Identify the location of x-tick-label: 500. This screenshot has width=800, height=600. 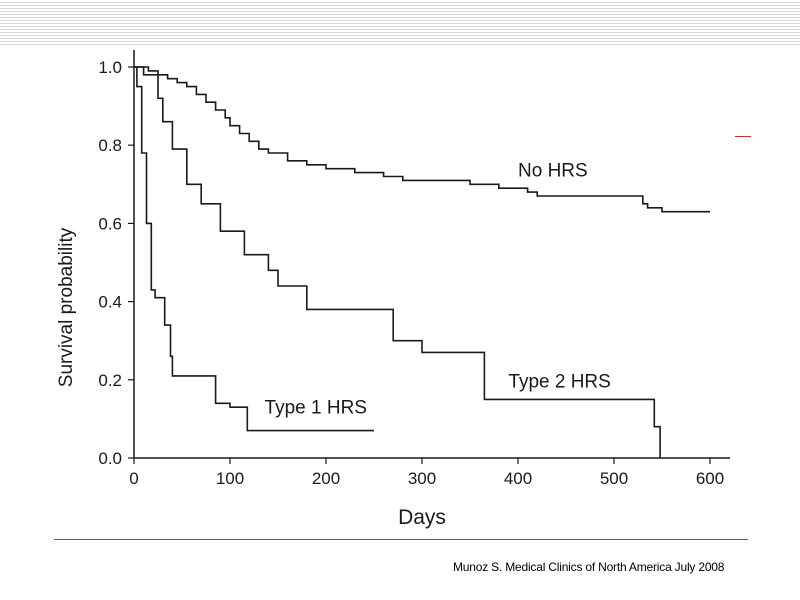
(614, 478).